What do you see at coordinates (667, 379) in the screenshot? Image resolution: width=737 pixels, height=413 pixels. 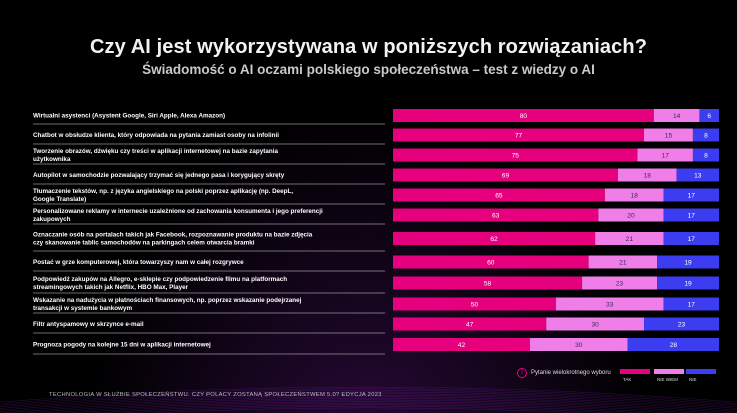 I see `legend-label: NIE WIEM` at bounding box center [667, 379].